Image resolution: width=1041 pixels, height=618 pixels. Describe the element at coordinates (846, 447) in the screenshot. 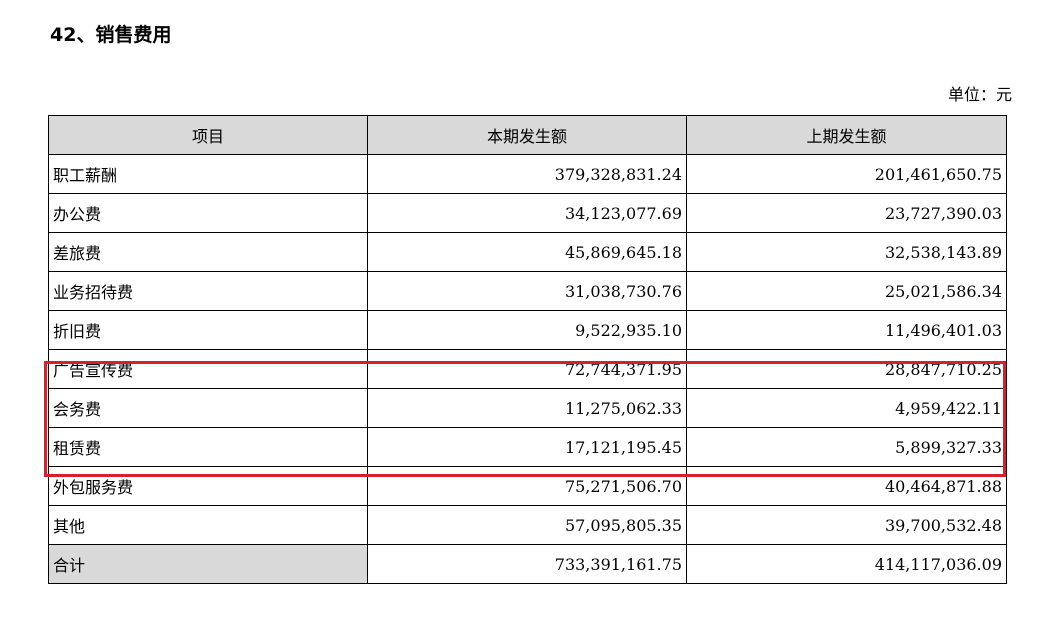

I see `row-previous: 5,899,327.33` at that location.